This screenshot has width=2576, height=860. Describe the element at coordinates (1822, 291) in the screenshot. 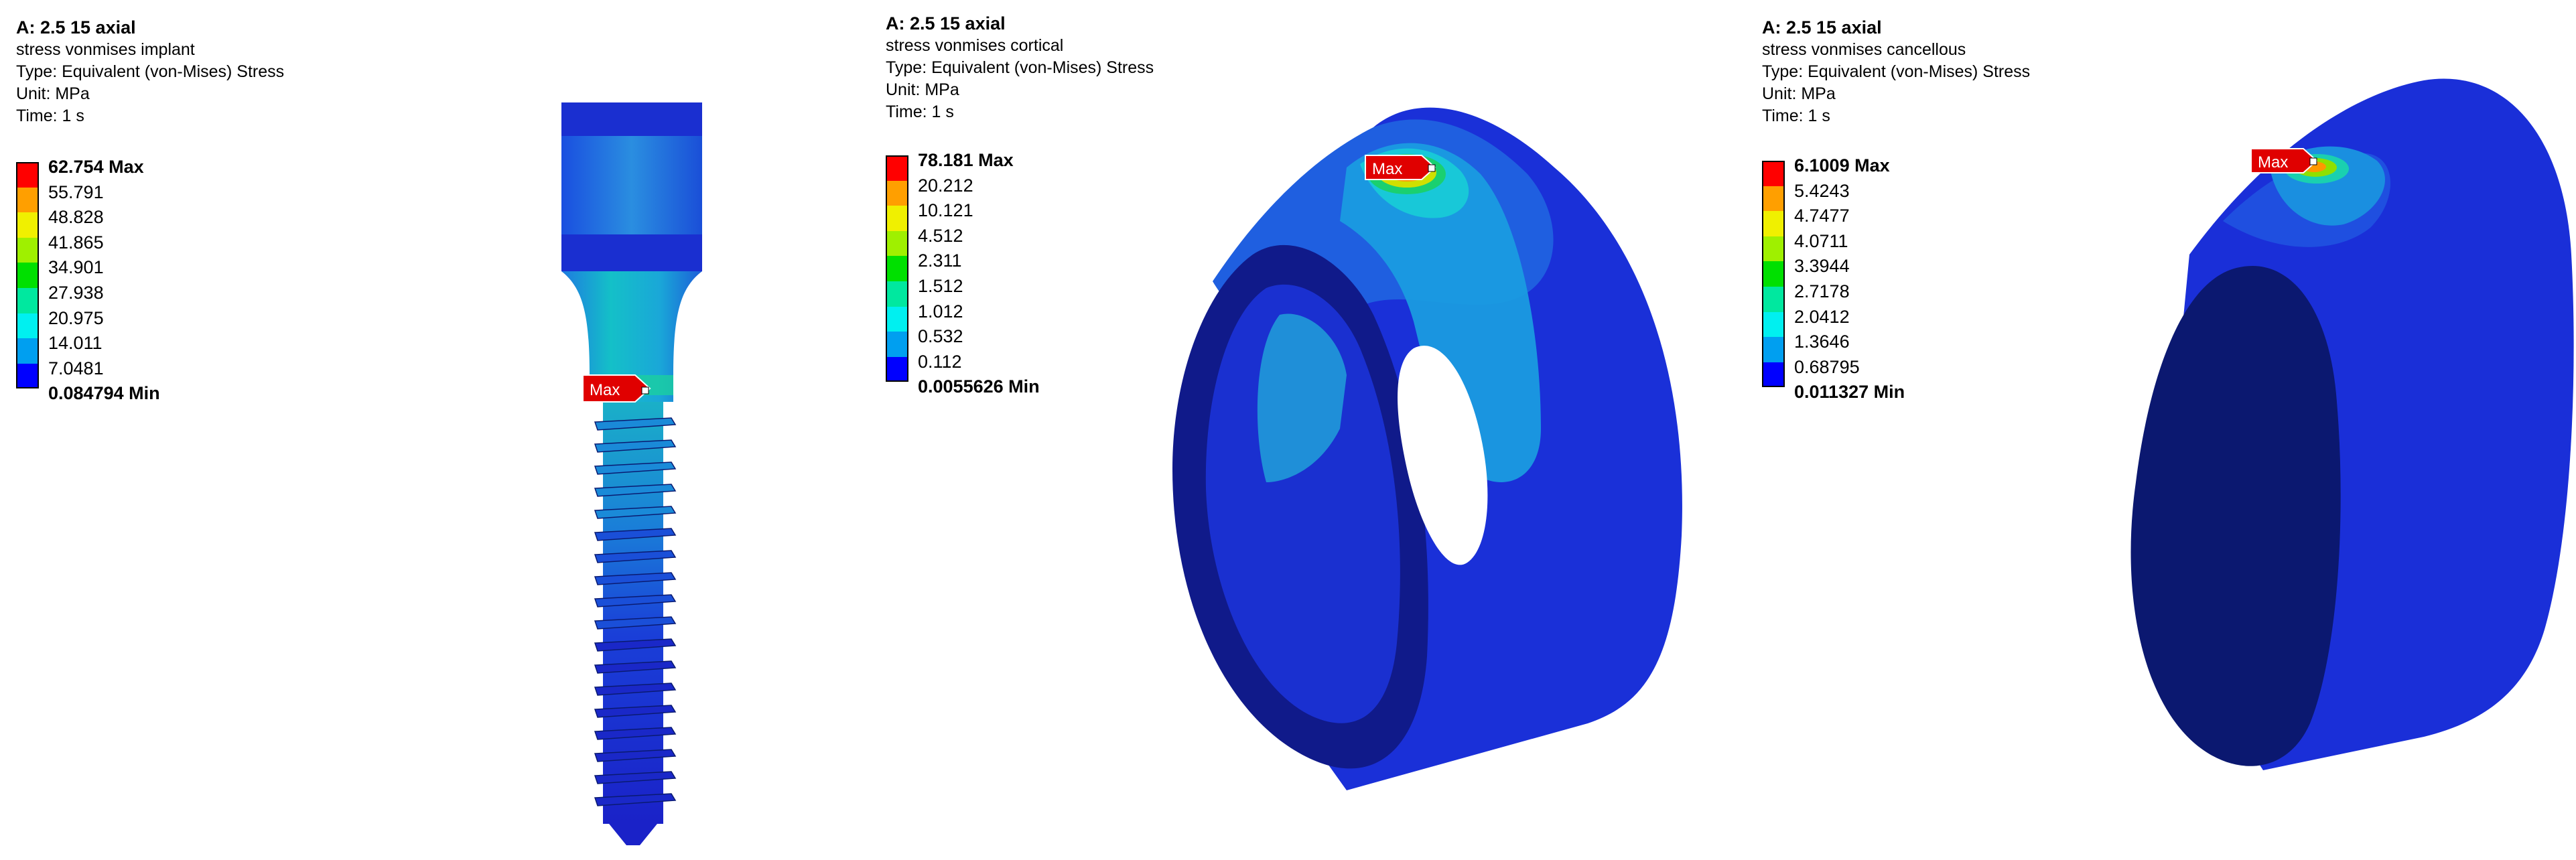

I see `legend-value-label: 2.7178` at that location.